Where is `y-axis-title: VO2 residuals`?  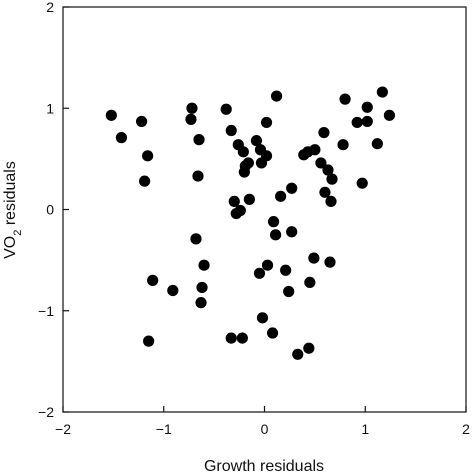
y-axis-title: VO2 residuals is located at coordinates (13, 210).